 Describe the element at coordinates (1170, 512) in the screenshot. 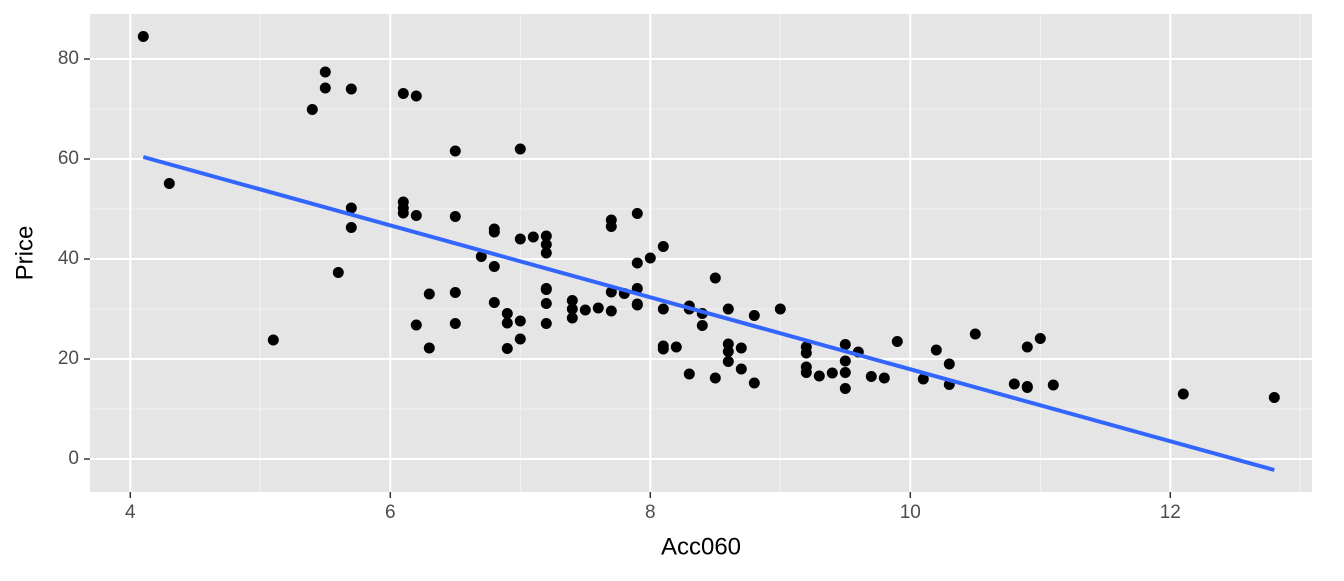

I see `x-tick-label: 12` at that location.